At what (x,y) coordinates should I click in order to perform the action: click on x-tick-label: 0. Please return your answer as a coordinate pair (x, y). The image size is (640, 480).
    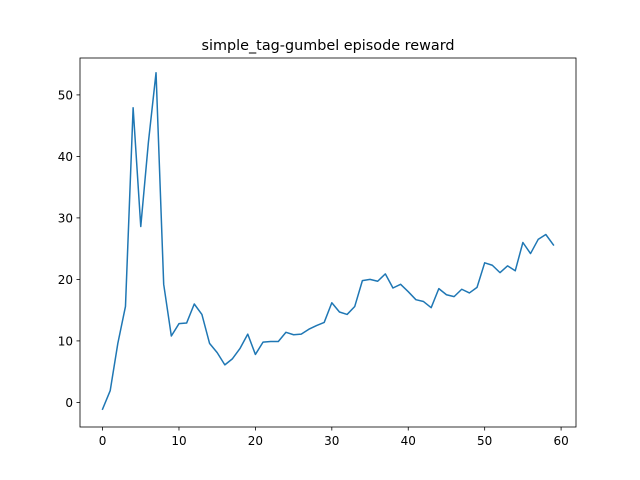
    Looking at the image, I should click on (103, 441).